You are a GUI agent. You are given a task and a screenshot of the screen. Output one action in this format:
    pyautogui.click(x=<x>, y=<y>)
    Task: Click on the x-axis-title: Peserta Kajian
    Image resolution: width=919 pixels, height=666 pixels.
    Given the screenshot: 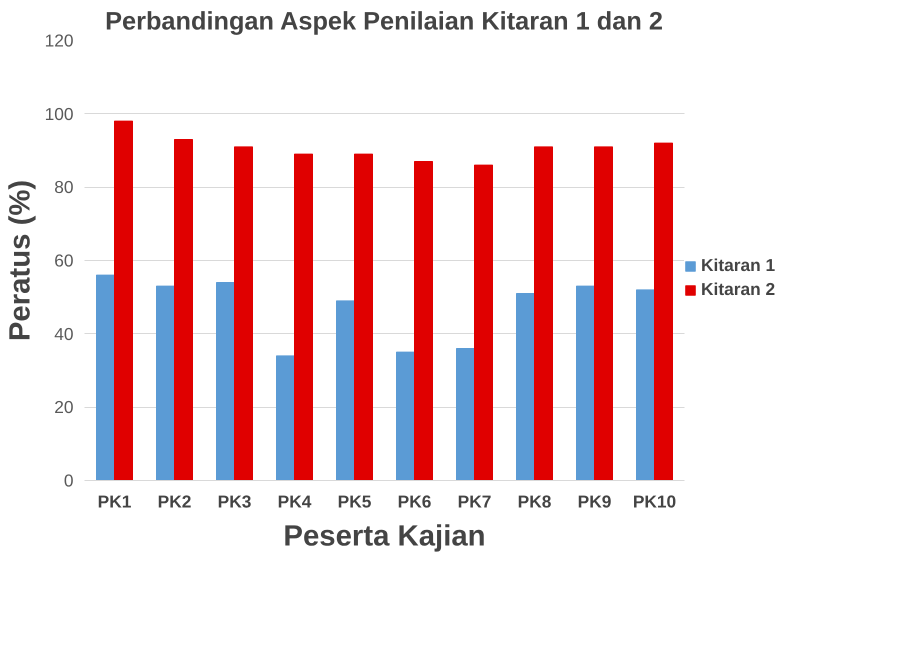 What is the action you would take?
    pyautogui.click(x=384, y=536)
    